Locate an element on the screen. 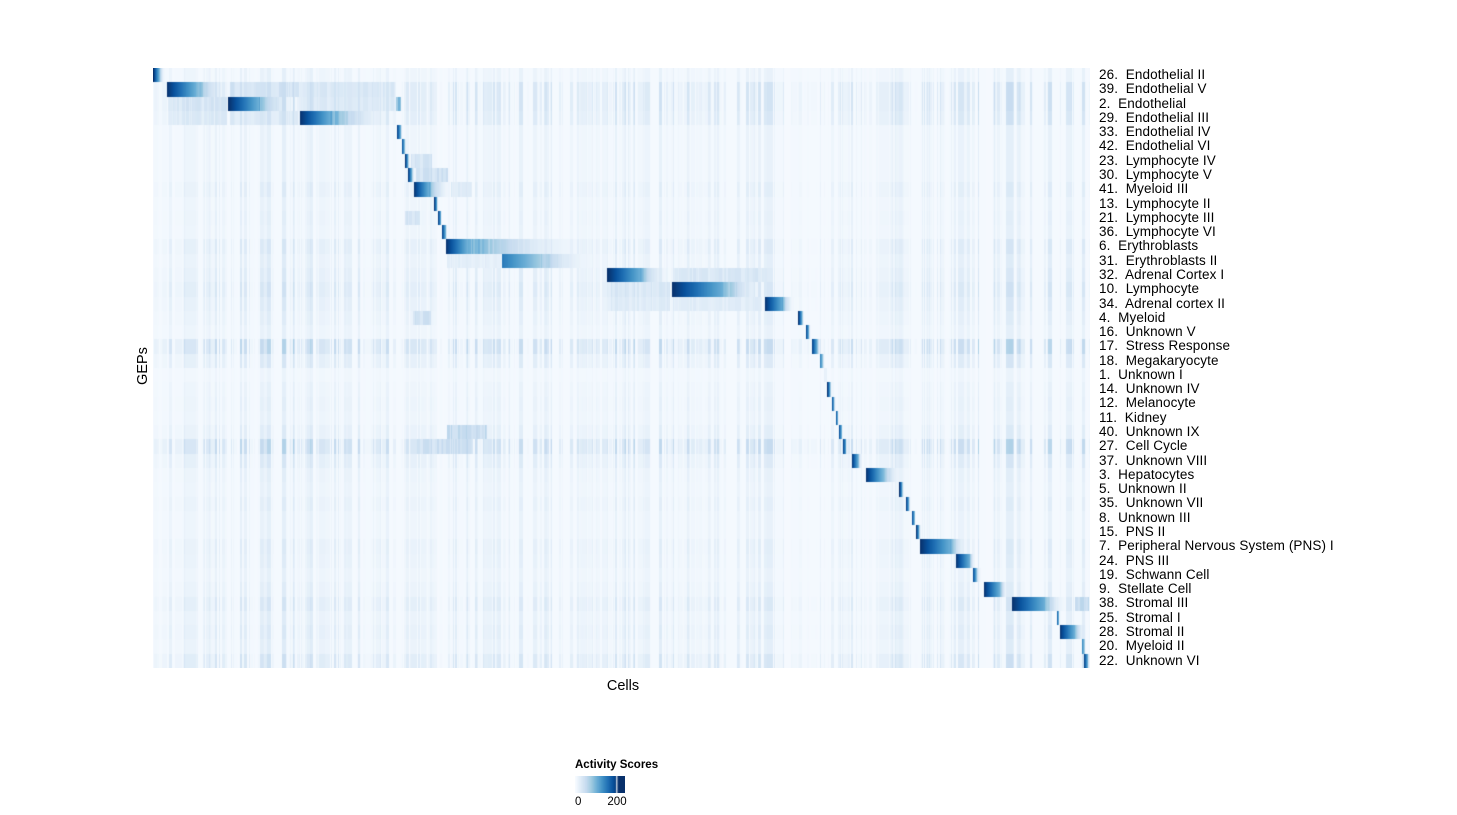  x-axis-label-cells: Cells is located at coordinates (623, 686).